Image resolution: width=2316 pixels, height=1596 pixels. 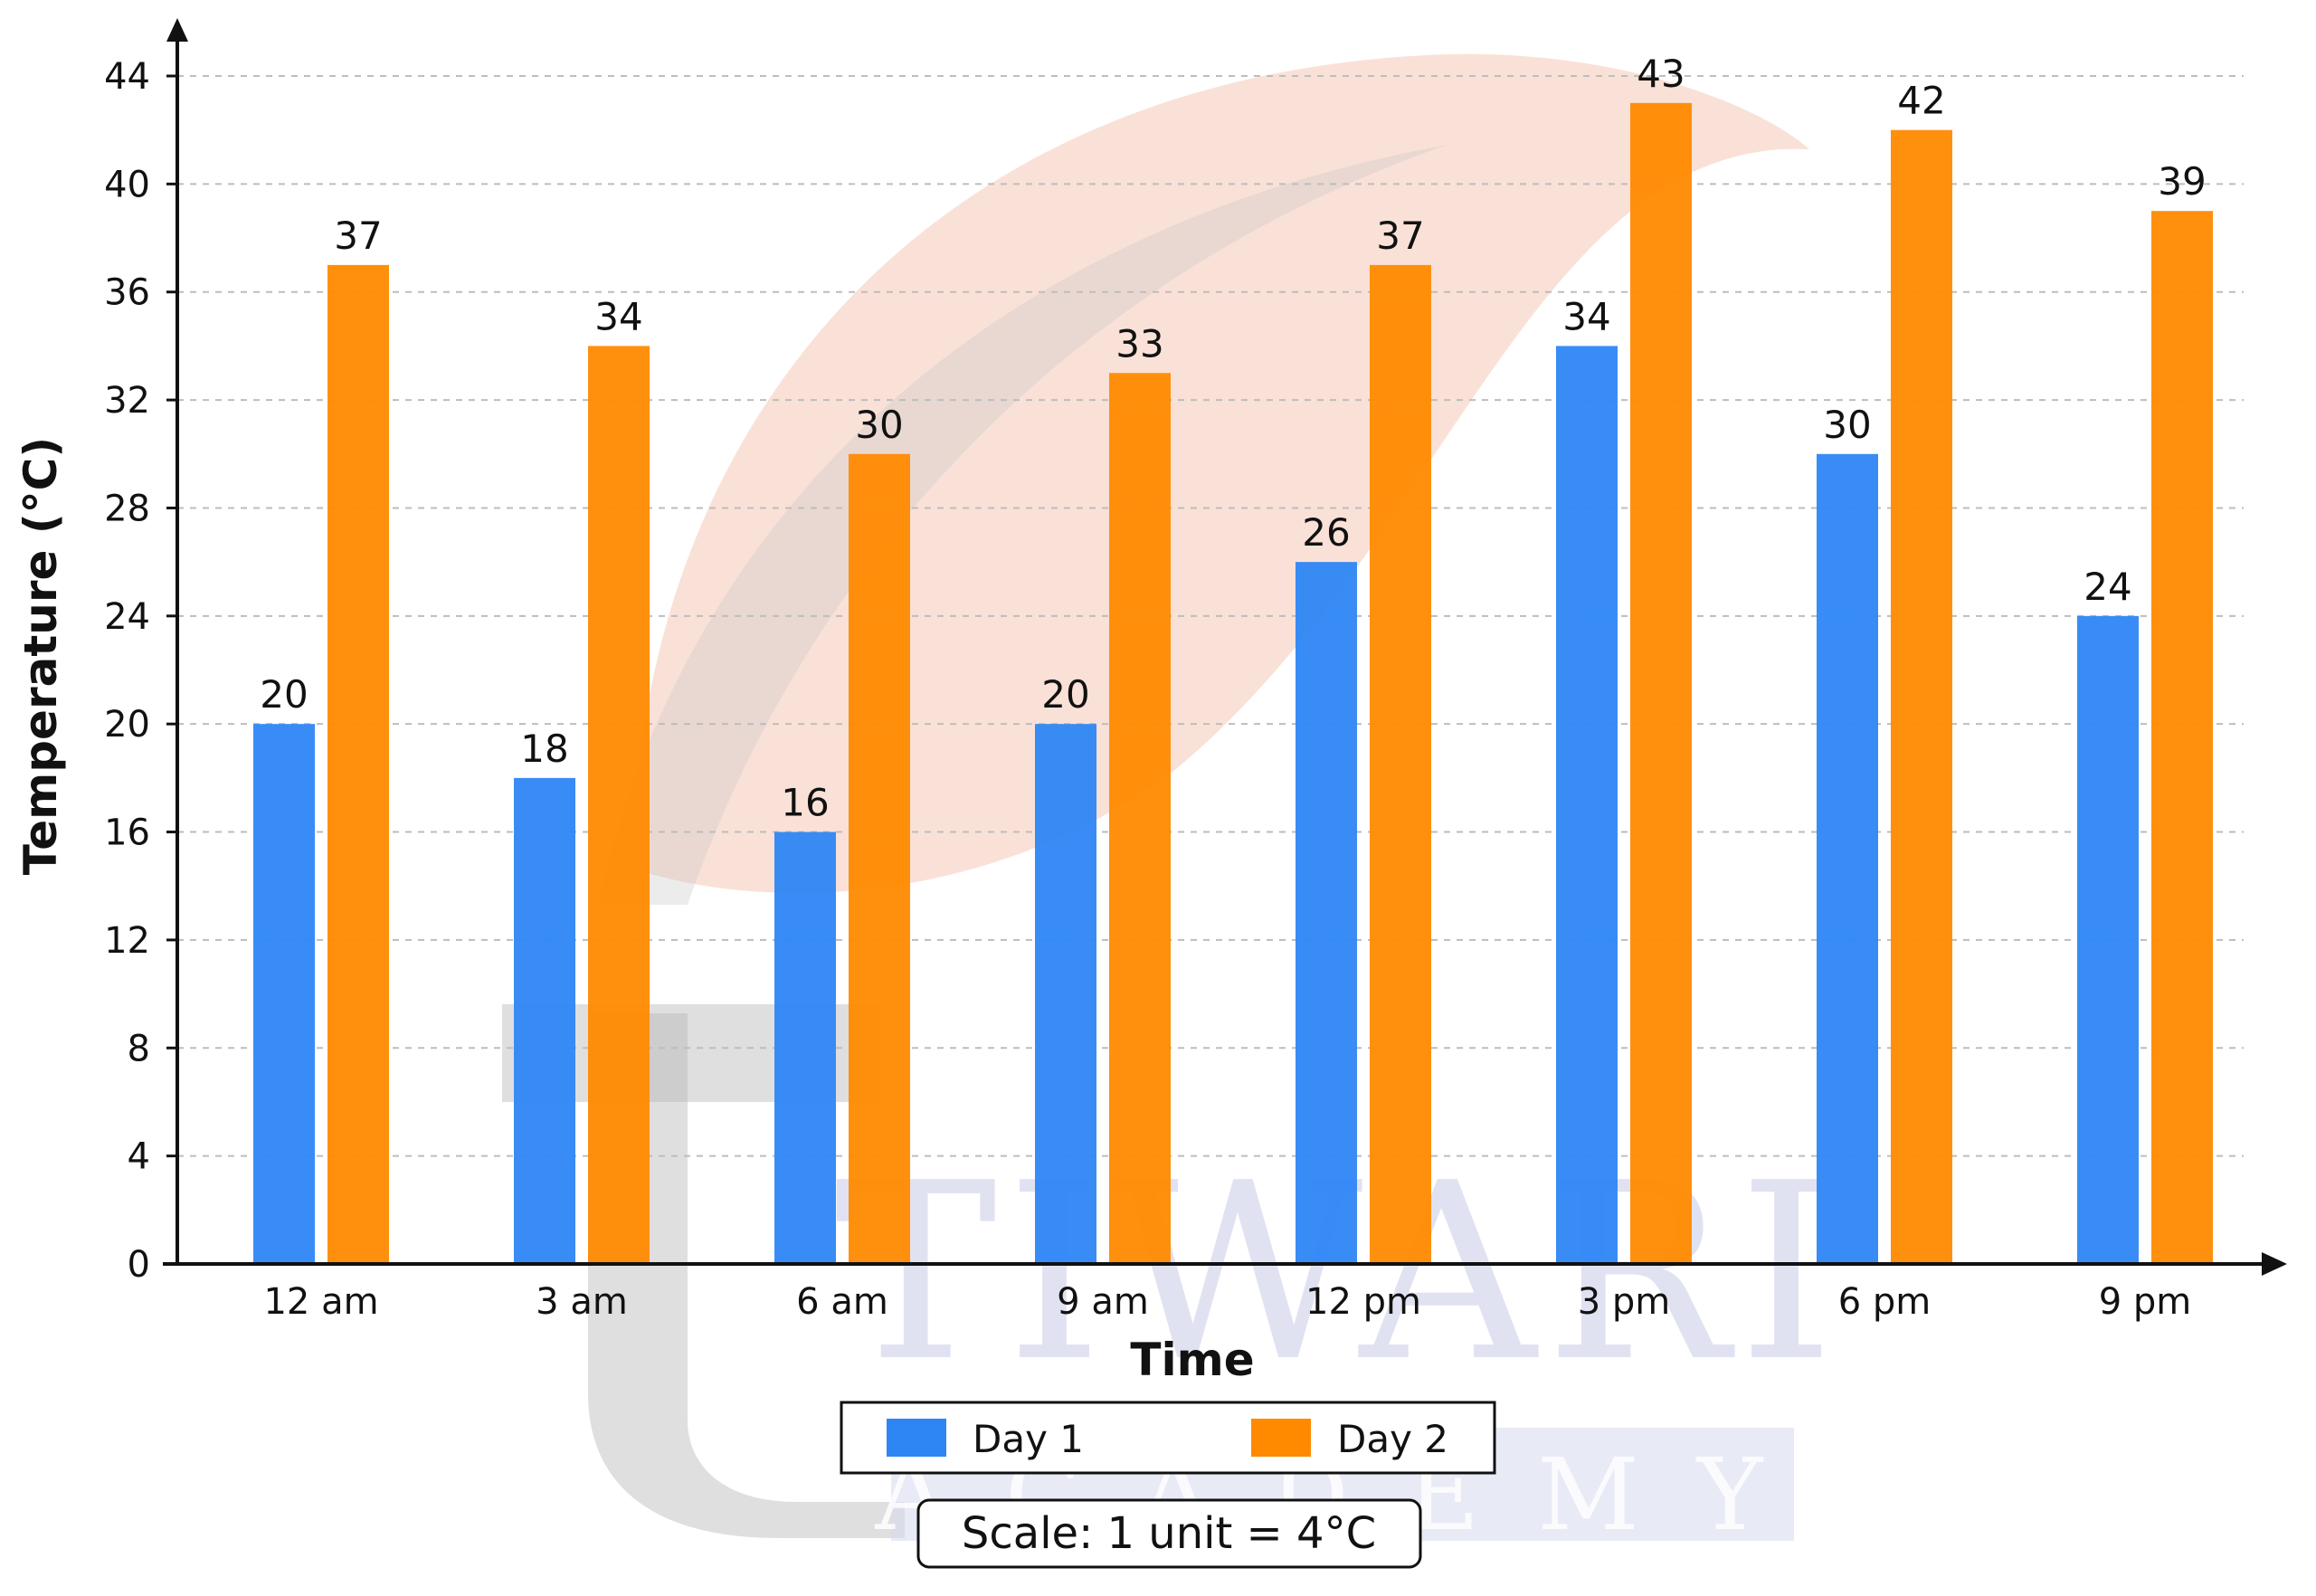 I want to click on bar-day-1-12-pm, so click(x=1326, y=913).